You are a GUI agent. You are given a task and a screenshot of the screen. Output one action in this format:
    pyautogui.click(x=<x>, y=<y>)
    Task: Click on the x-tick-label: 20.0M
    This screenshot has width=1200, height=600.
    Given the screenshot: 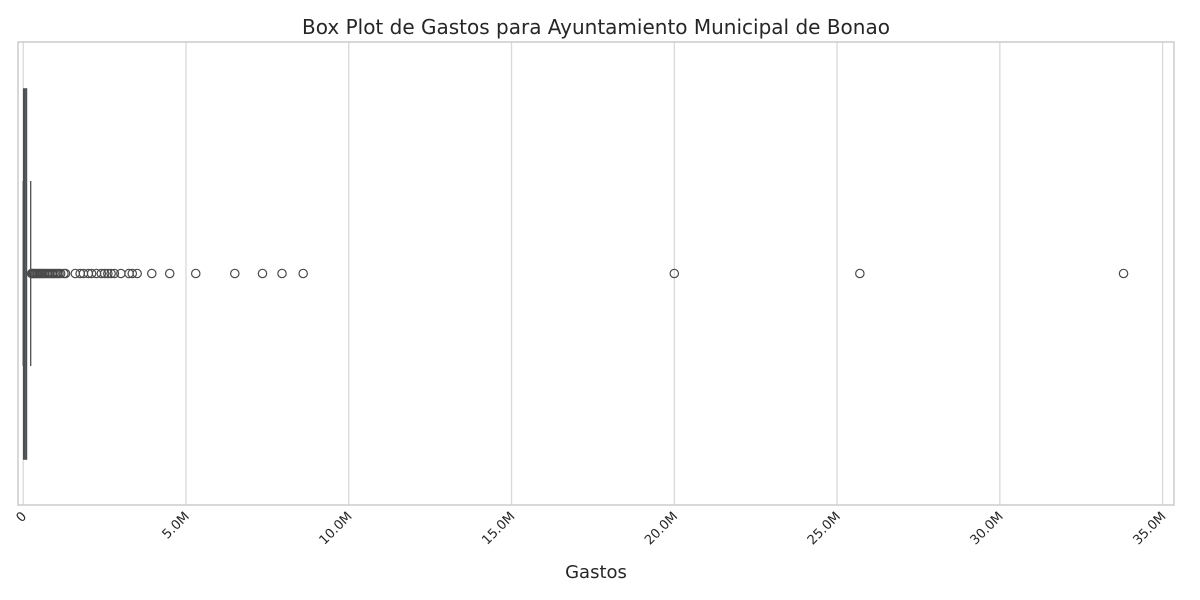 What is the action you would take?
    pyautogui.click(x=661, y=528)
    